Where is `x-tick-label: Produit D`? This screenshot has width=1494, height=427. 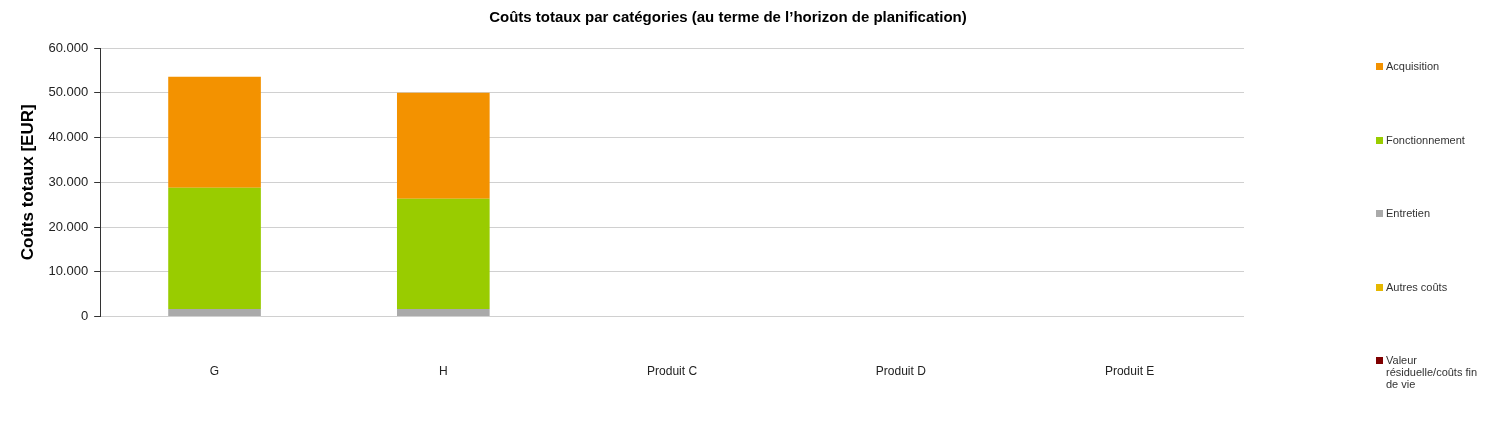 x-tick-label: Produit D is located at coordinates (901, 371).